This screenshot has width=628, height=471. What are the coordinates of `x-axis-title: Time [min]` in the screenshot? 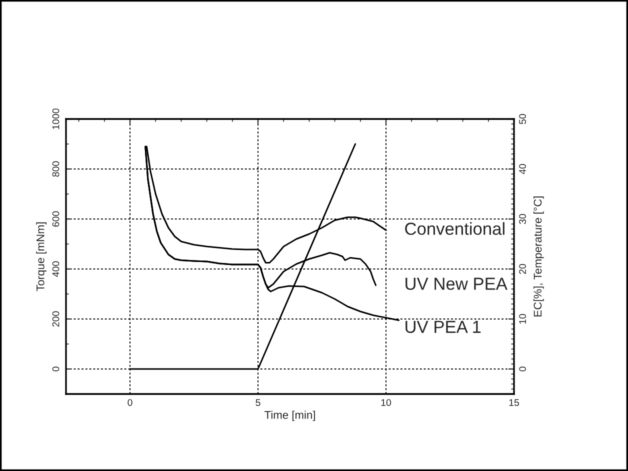 It's located at (289, 416).